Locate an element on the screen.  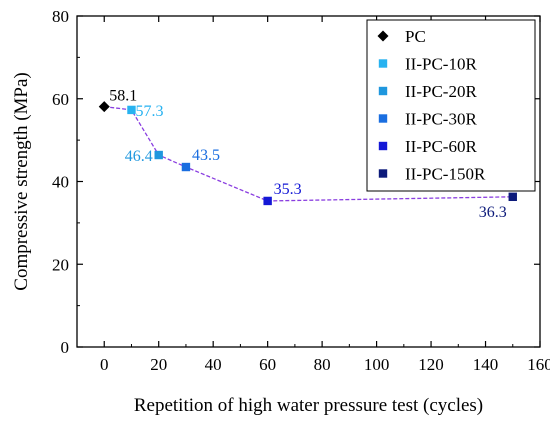
y-axis-title: Compressive strength (MPa) is located at coordinates (21, 181).